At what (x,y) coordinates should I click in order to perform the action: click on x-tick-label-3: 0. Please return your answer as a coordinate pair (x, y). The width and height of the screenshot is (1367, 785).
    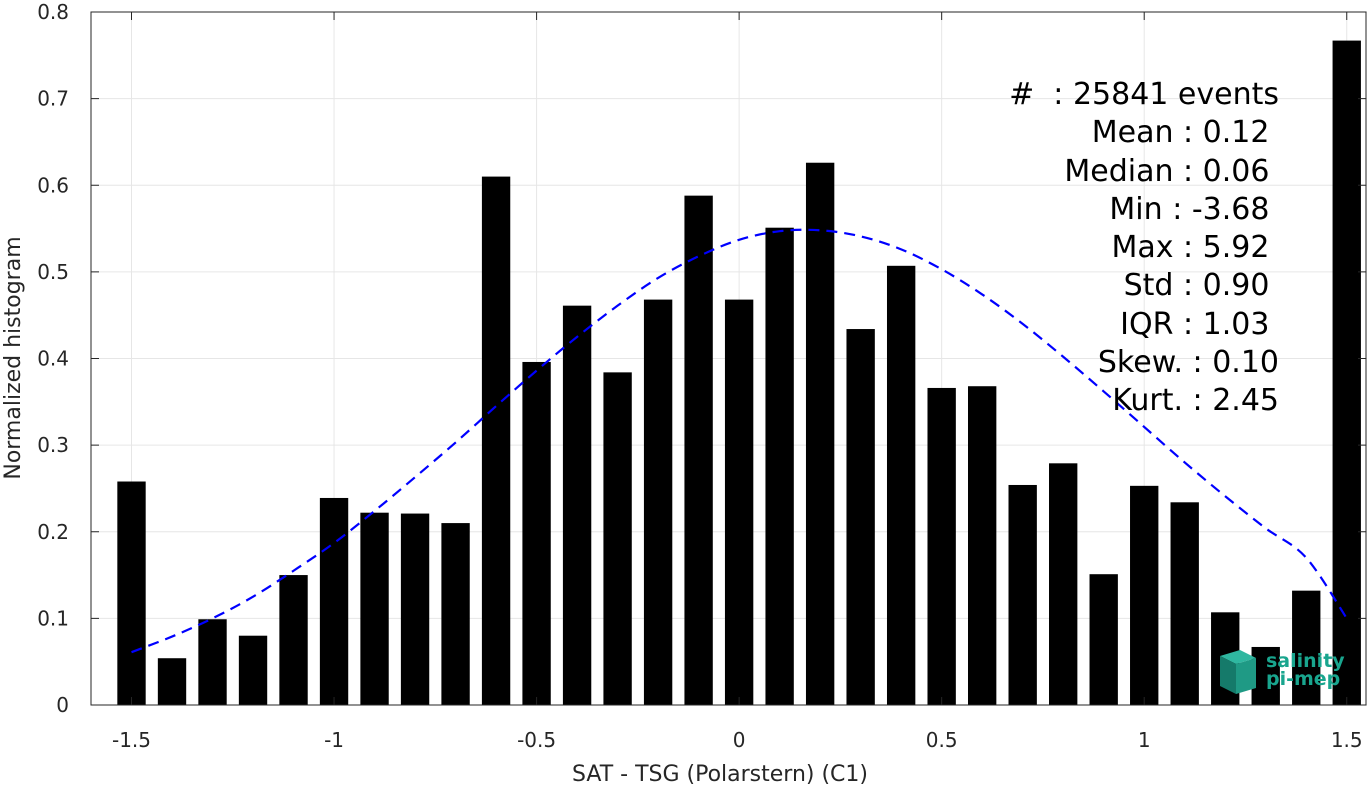
    Looking at the image, I should click on (739, 740).